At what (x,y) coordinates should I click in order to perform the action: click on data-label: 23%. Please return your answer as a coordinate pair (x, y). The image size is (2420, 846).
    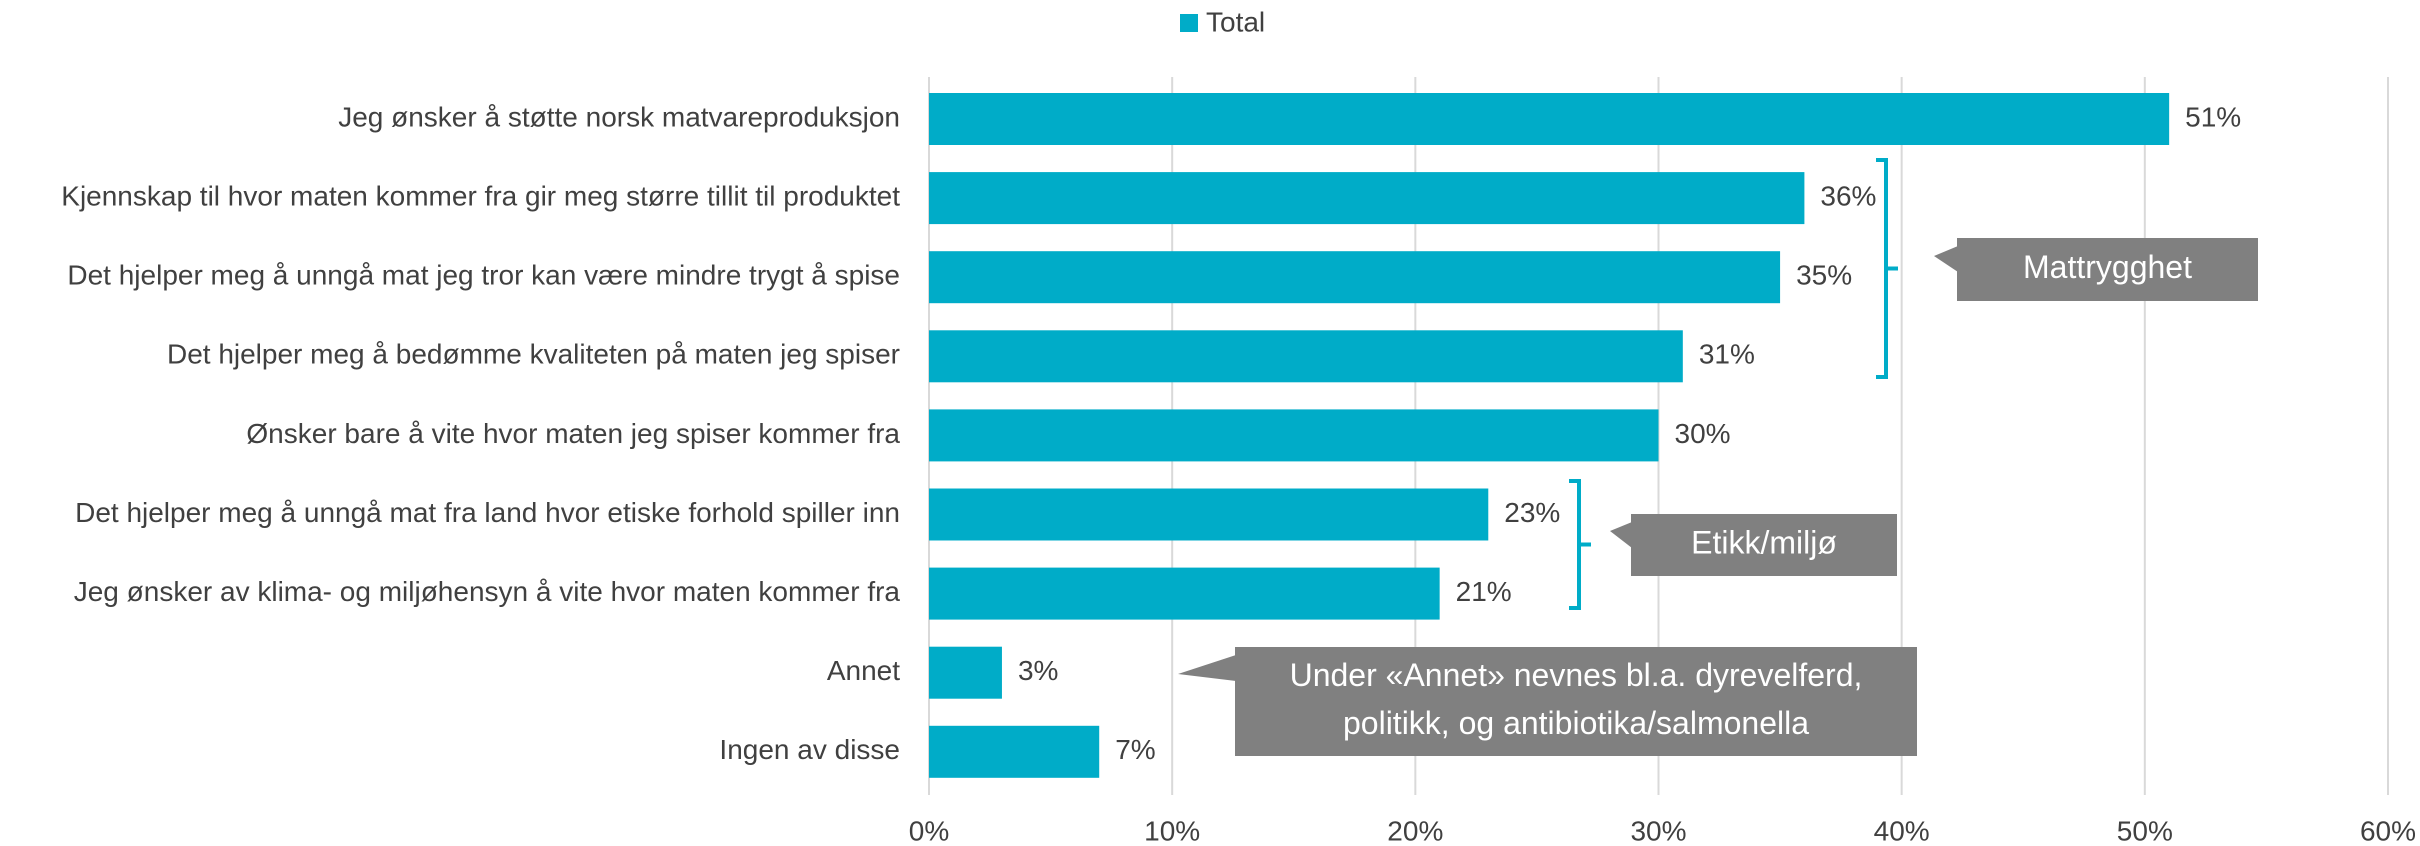
    Looking at the image, I should click on (1532, 512).